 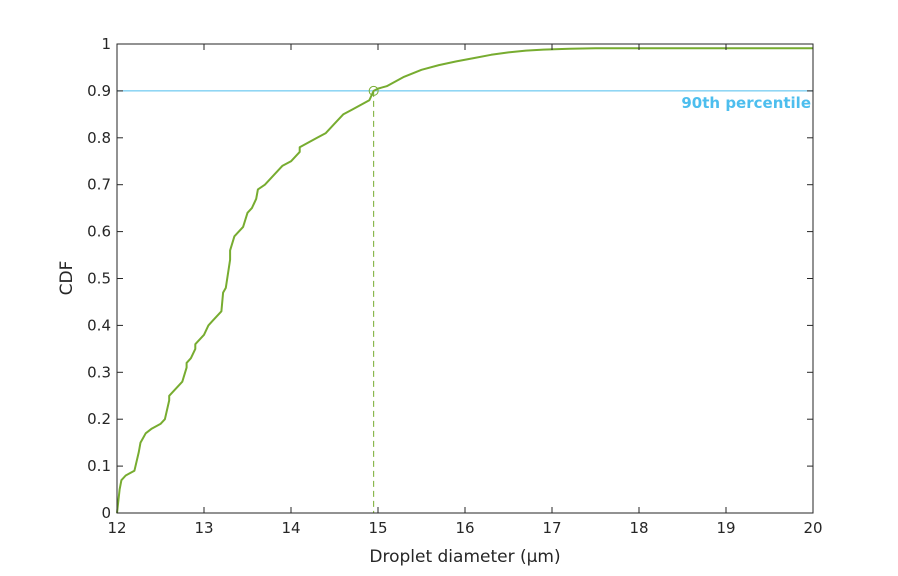 What do you see at coordinates (638, 528) in the screenshot?
I see `x-tick-label: 18` at bounding box center [638, 528].